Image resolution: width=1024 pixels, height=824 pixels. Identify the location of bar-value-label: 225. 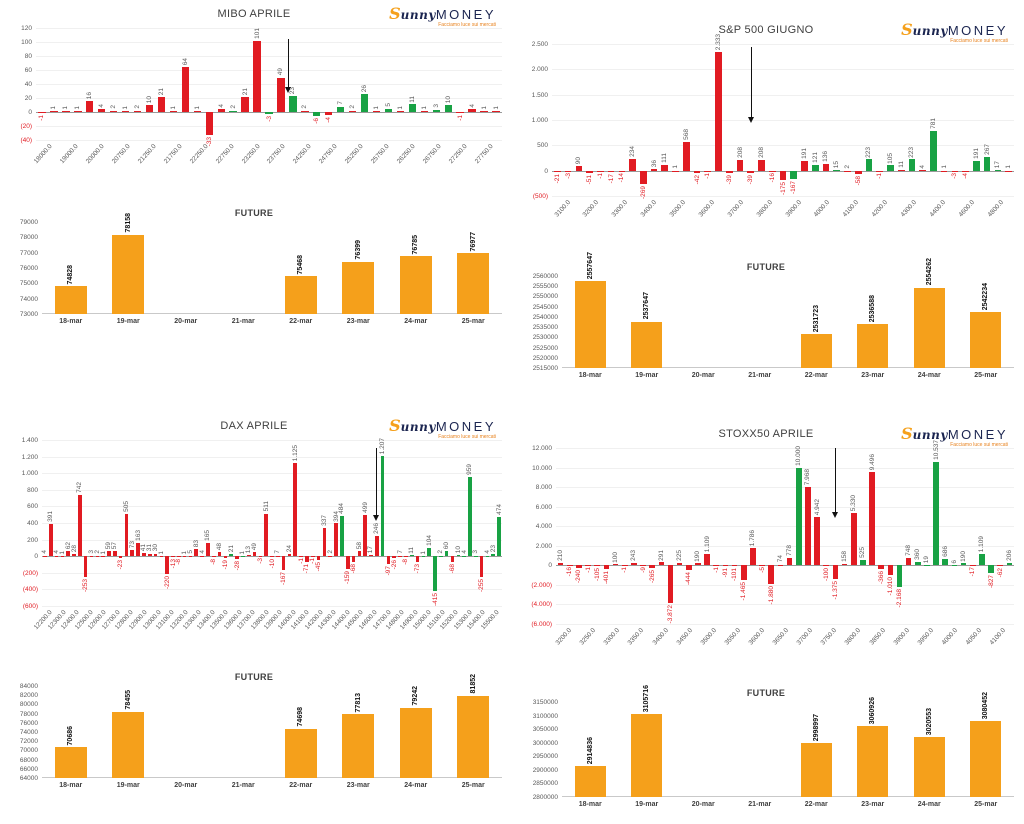
(680, 556).